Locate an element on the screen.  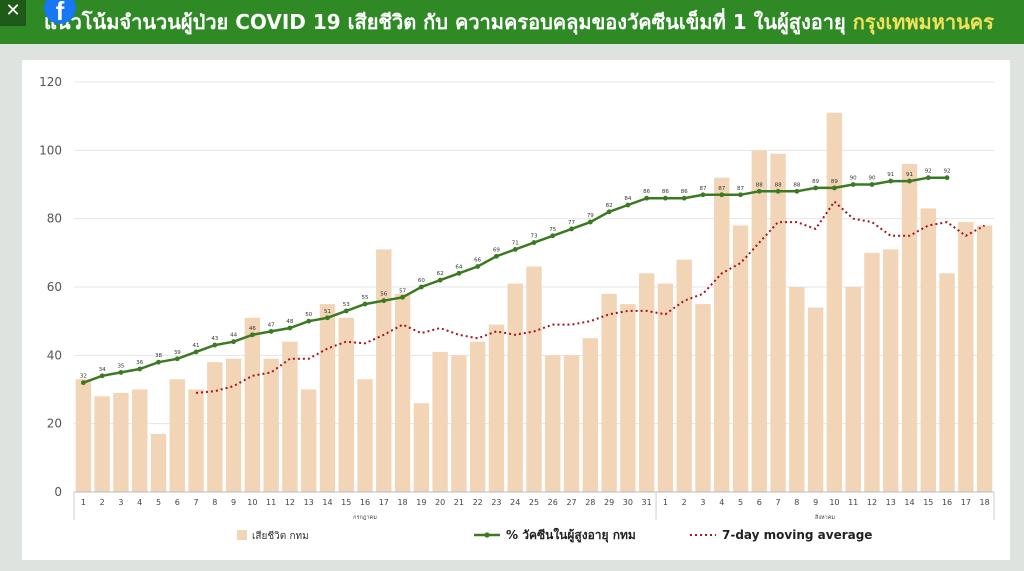
vaccine-point-label: 79 is located at coordinates (590, 216).